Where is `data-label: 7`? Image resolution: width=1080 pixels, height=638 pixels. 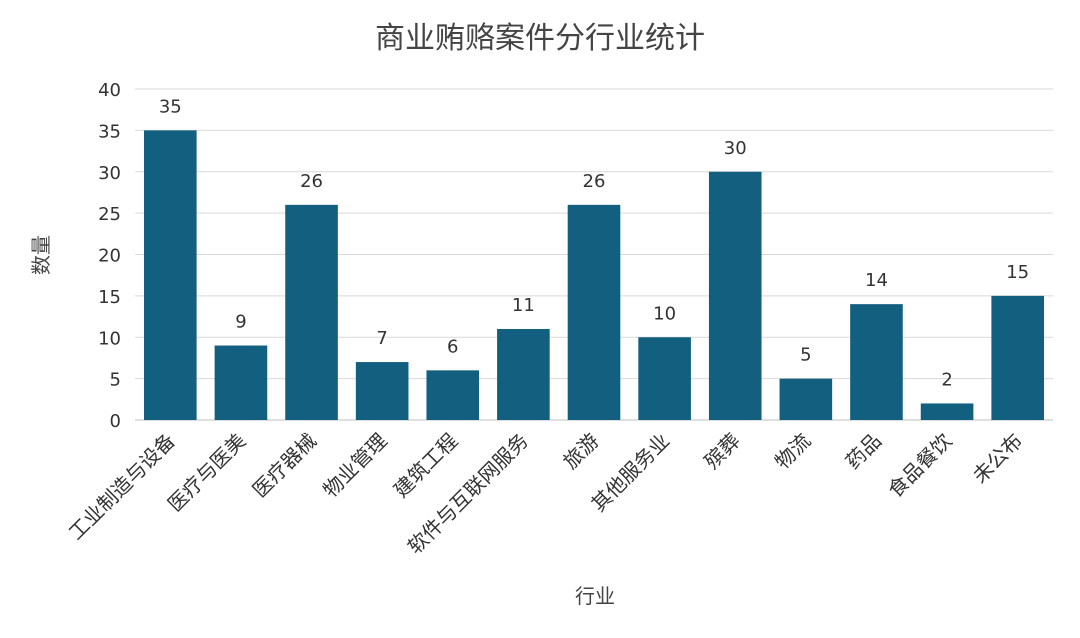
data-label: 7 is located at coordinates (381, 338).